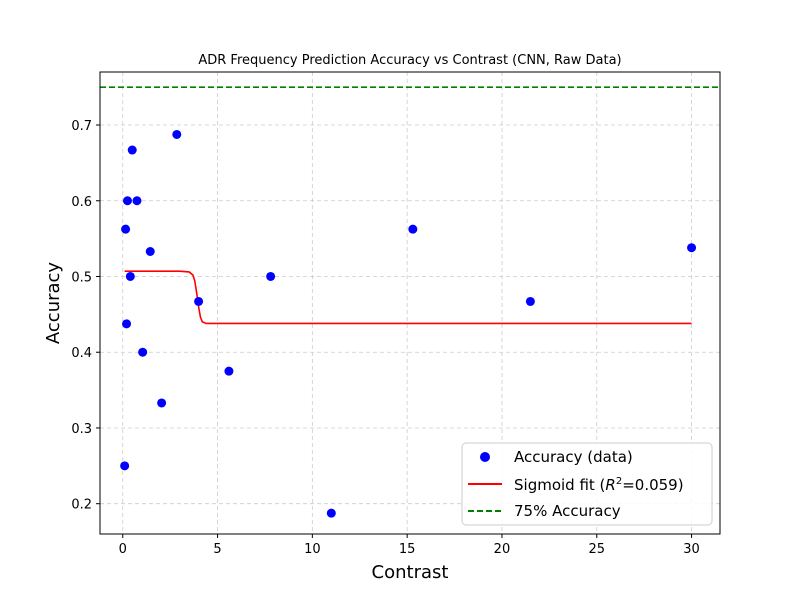  I want to click on y-axis-label: Accuracy, so click(53, 303).